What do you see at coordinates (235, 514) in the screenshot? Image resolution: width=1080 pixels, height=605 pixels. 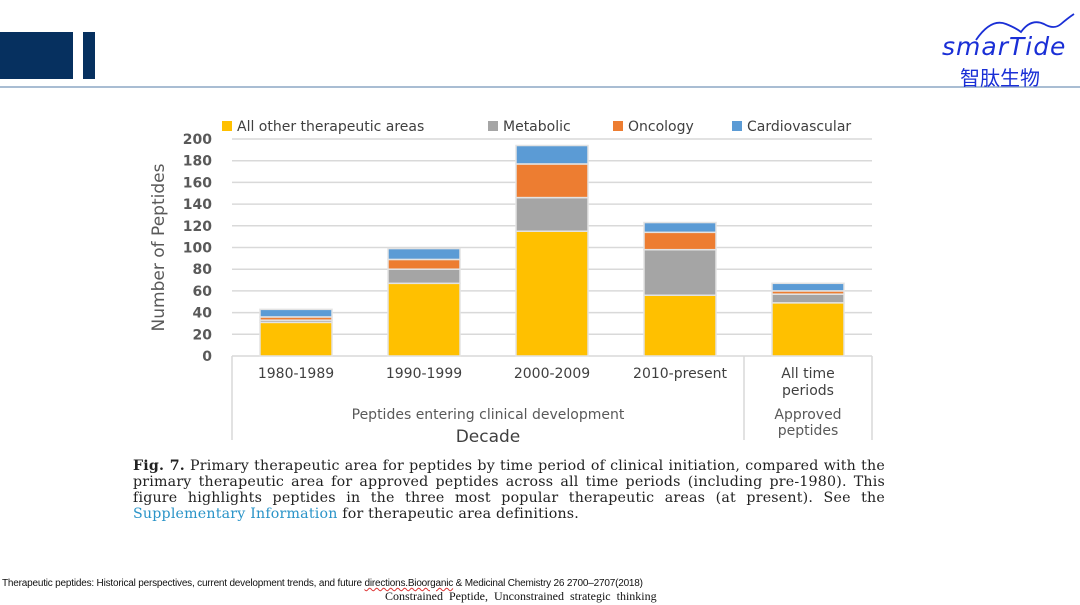 I see `supplementary-link: Supplementary Information` at bounding box center [235, 514].